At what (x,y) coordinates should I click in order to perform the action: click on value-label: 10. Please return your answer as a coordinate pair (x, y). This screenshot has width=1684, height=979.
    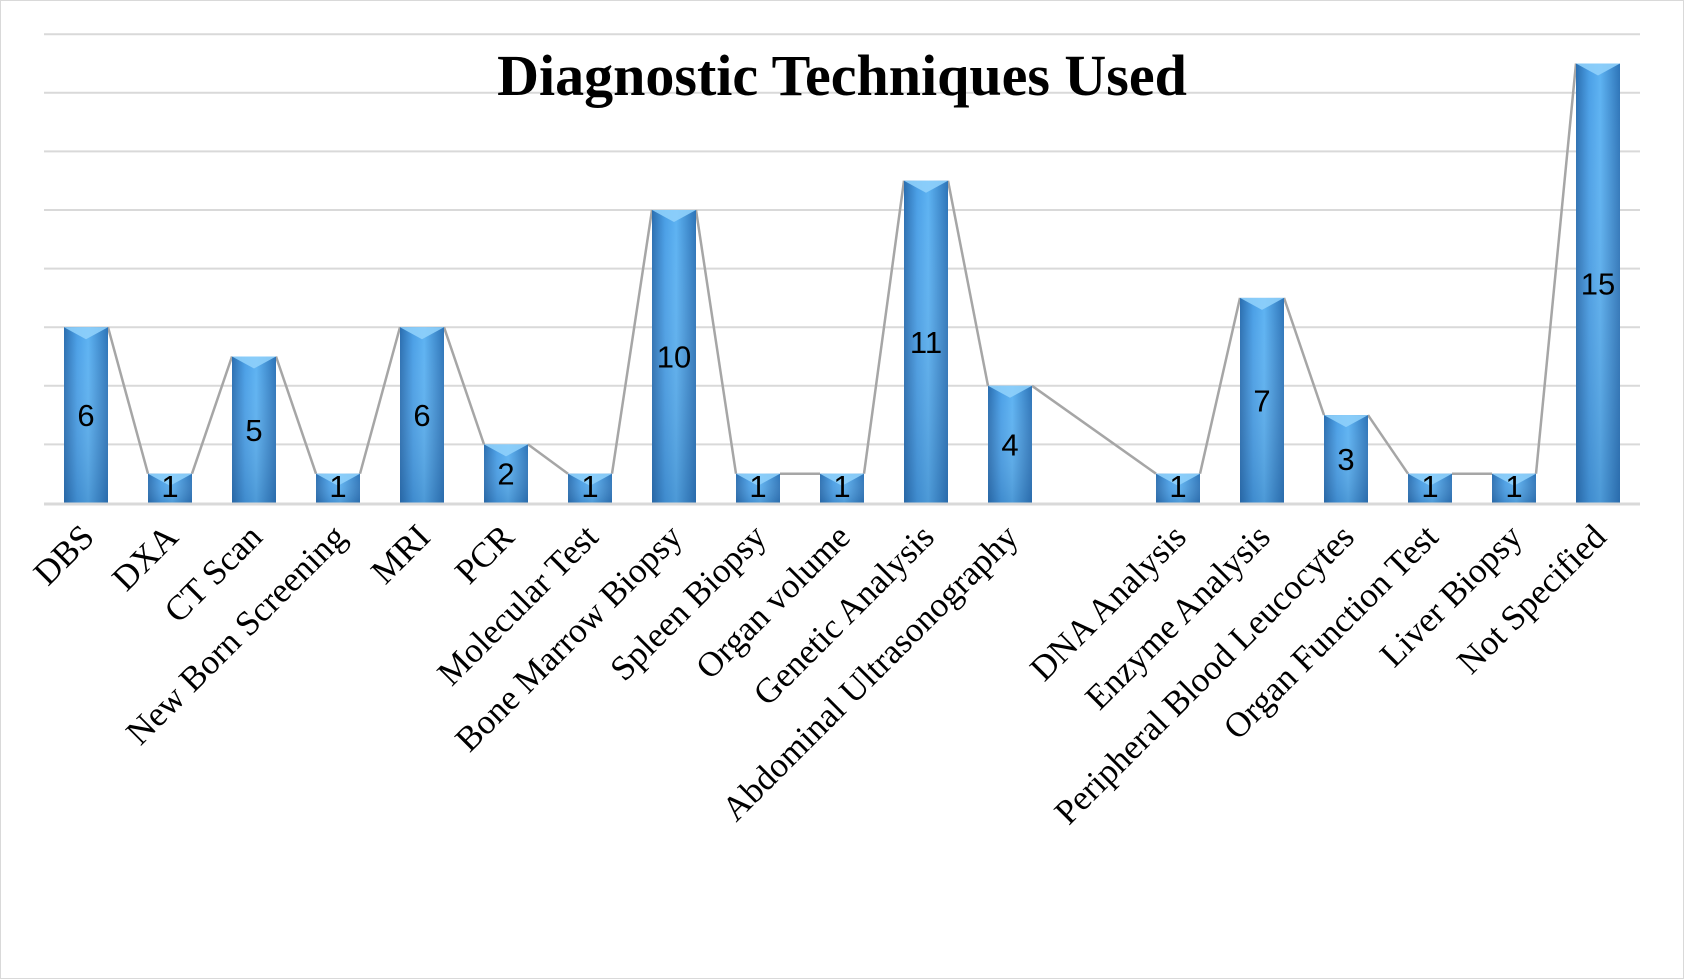
    Looking at the image, I should click on (674, 357).